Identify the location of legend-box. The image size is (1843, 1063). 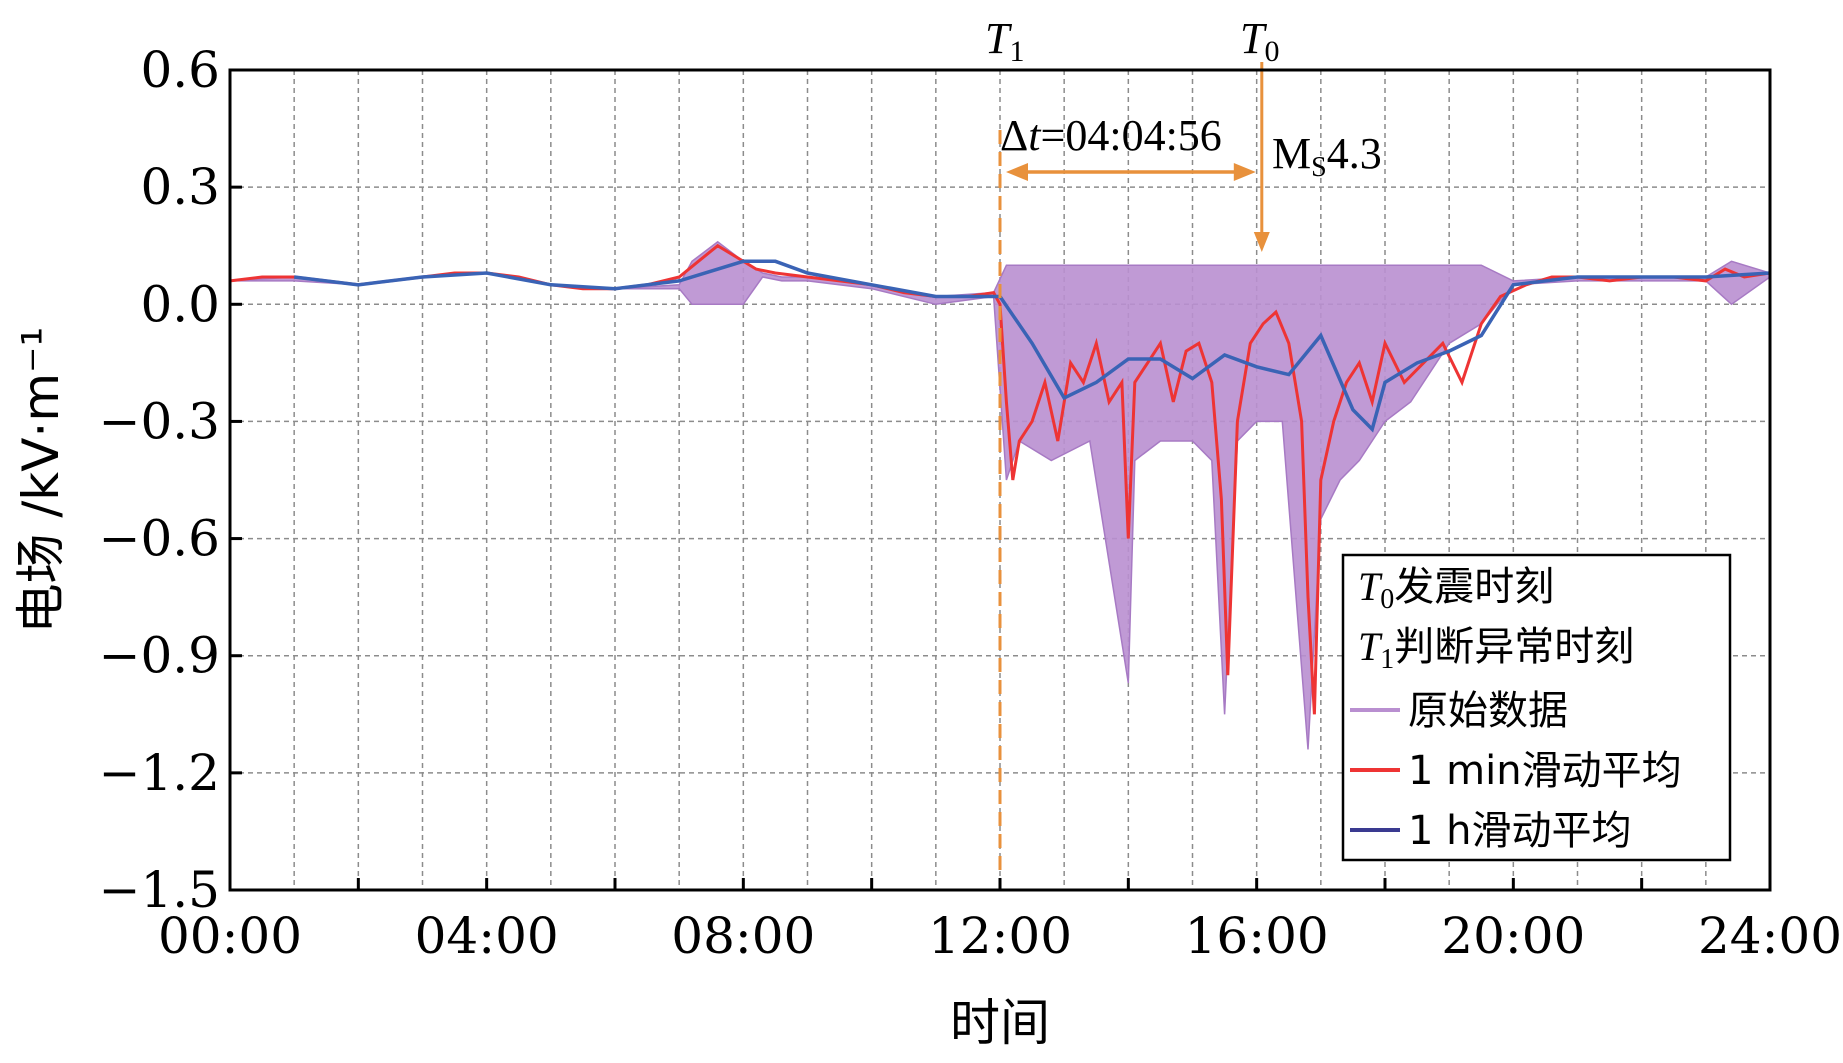
(1536, 707).